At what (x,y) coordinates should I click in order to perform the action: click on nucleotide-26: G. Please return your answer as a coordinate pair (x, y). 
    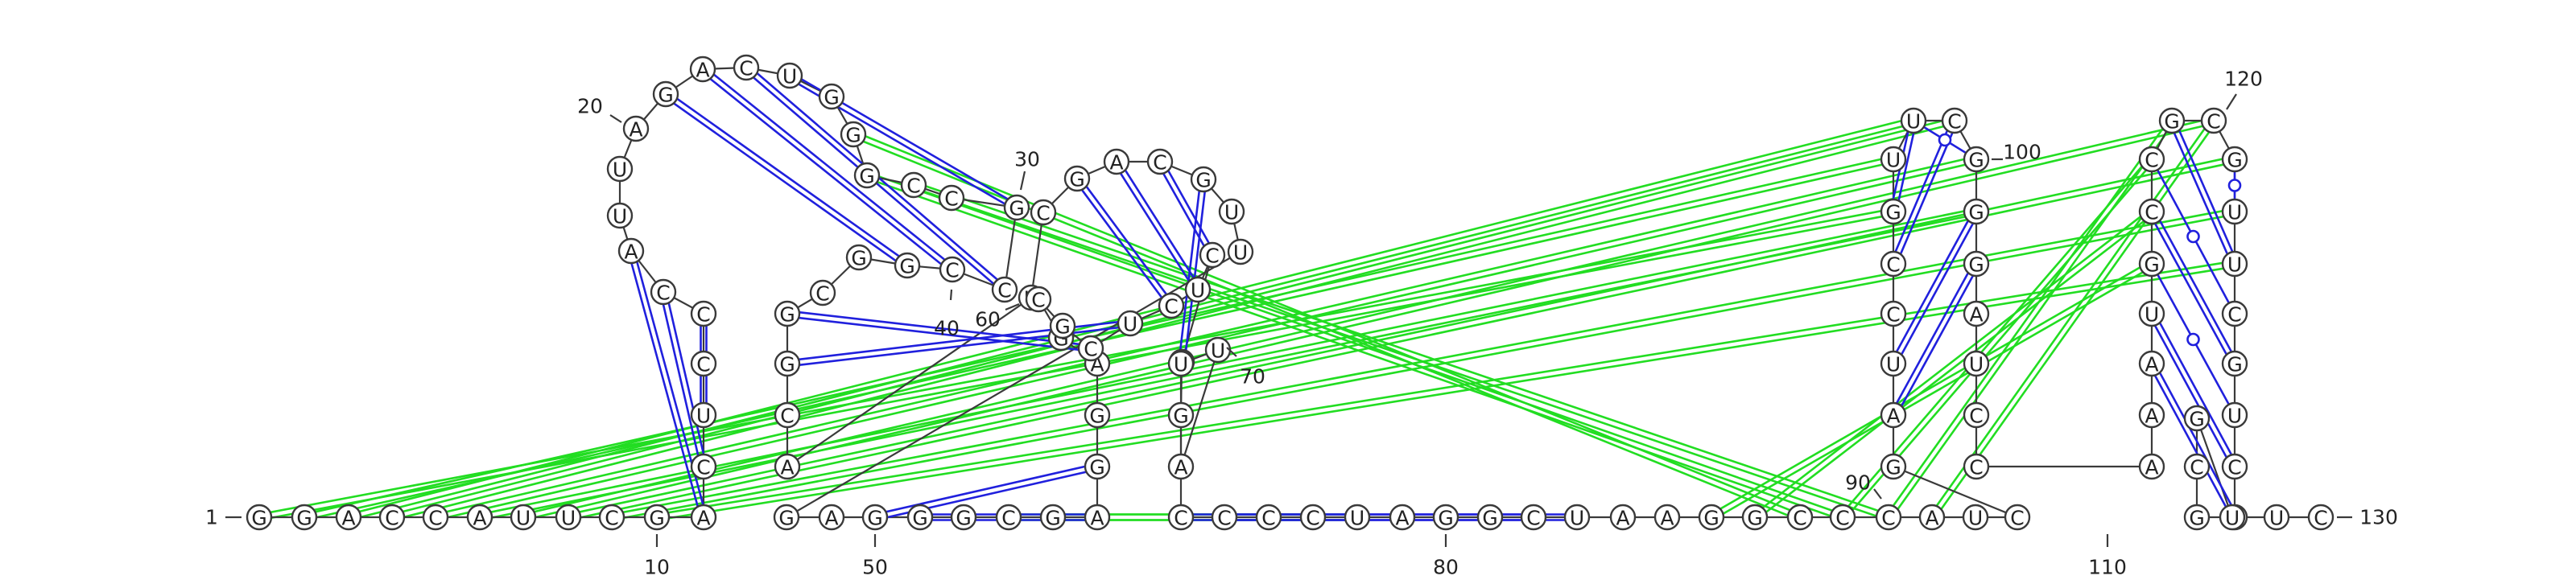
    Looking at the image, I should click on (853, 134).